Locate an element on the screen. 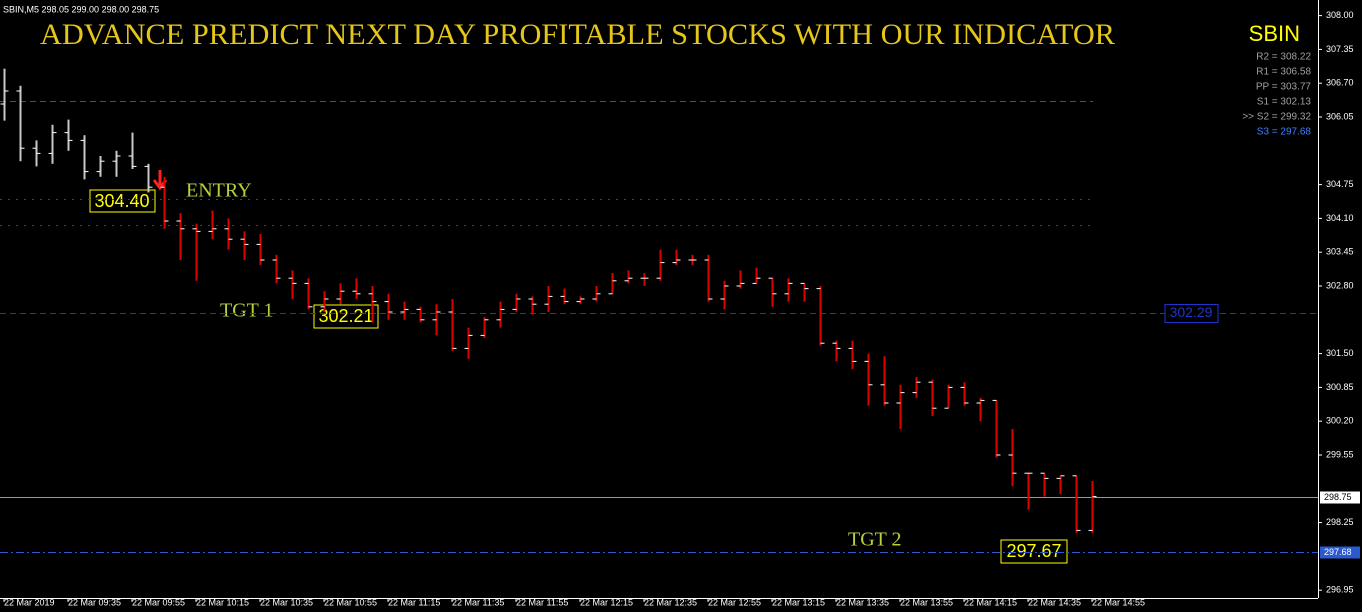 Image resolution: width=1362 pixels, height=612 pixels. pivot-label: S1 = 302.13 is located at coordinates (1284, 102).